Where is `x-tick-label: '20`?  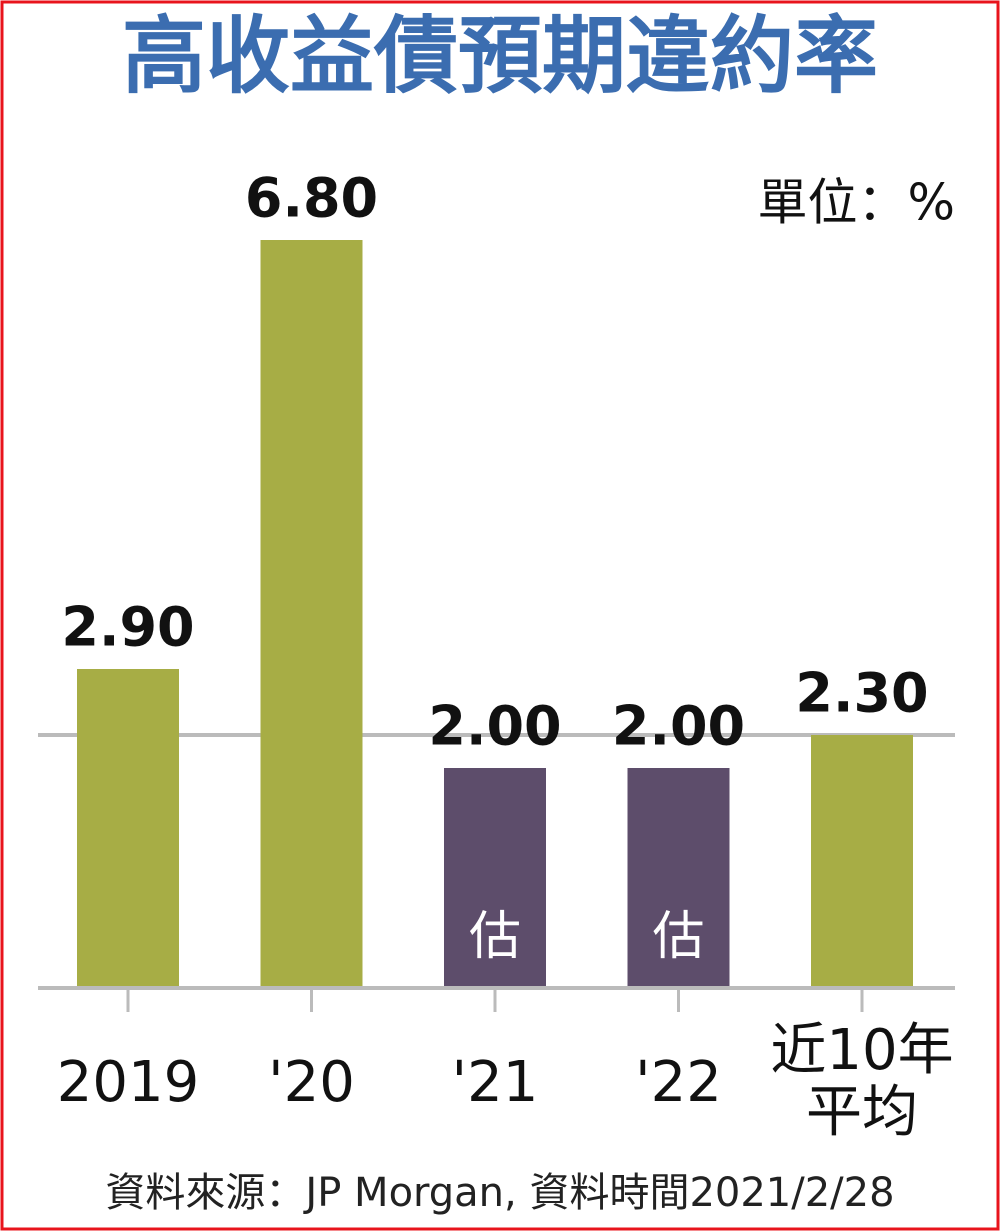 x-tick-label: '20 is located at coordinates (311, 1082).